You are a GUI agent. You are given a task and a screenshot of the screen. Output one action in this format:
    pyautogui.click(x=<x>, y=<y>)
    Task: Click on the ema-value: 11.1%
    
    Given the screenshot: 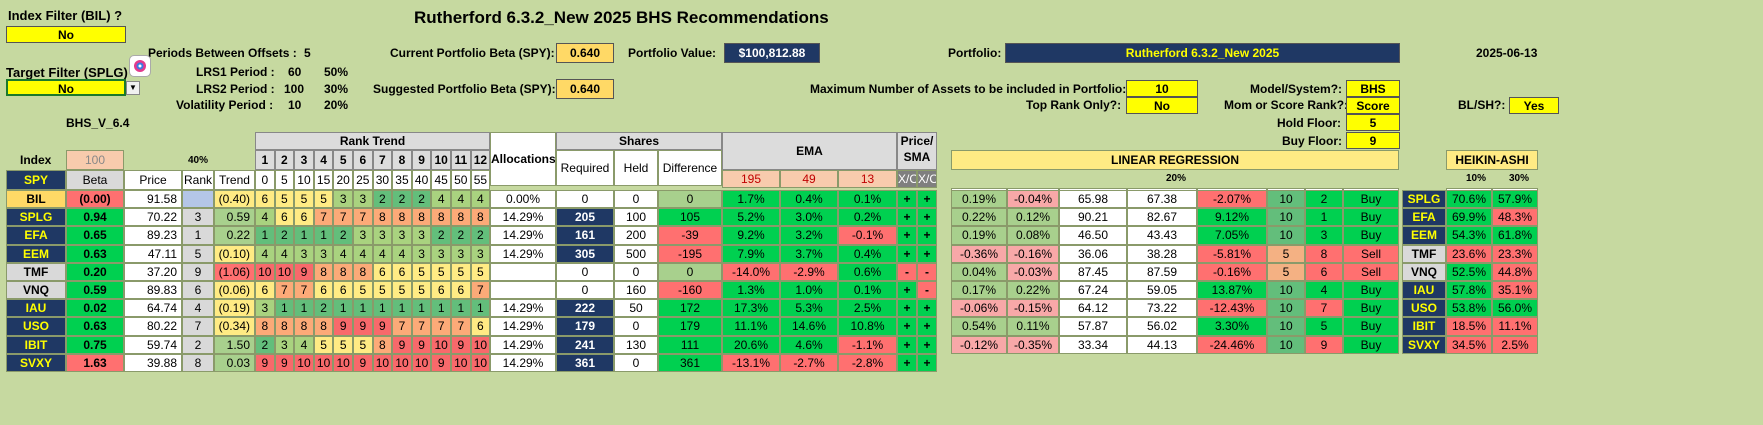 What is the action you would take?
    pyautogui.click(x=751, y=326)
    